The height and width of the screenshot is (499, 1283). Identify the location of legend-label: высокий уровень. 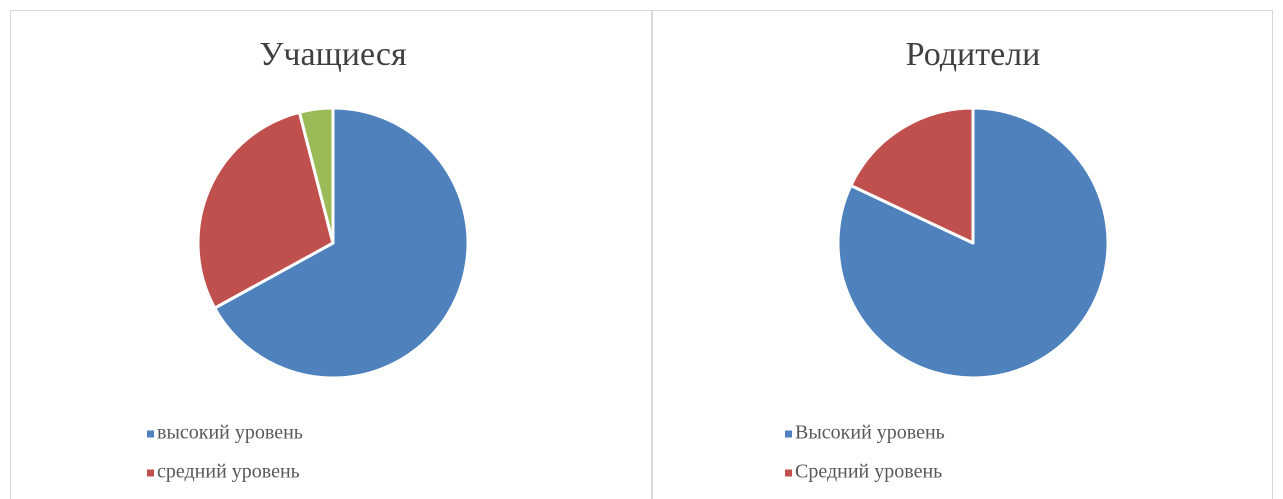
(230, 433).